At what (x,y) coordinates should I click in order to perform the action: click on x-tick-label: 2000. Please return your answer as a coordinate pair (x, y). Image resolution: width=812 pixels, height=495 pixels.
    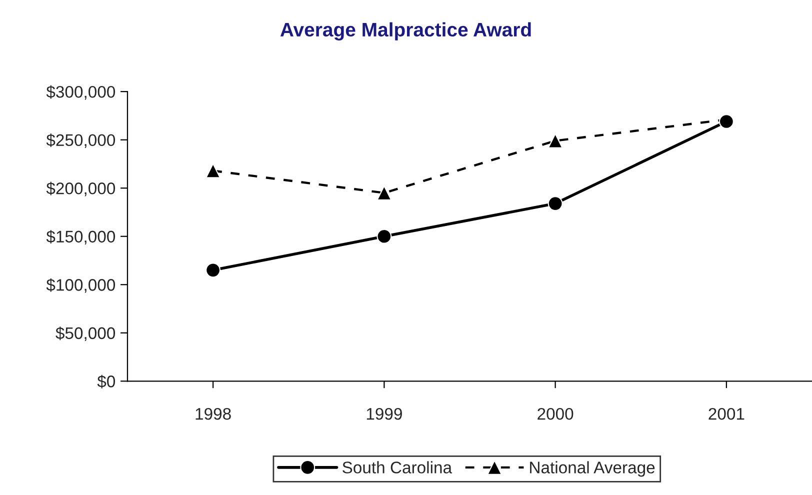
    Looking at the image, I should click on (556, 414).